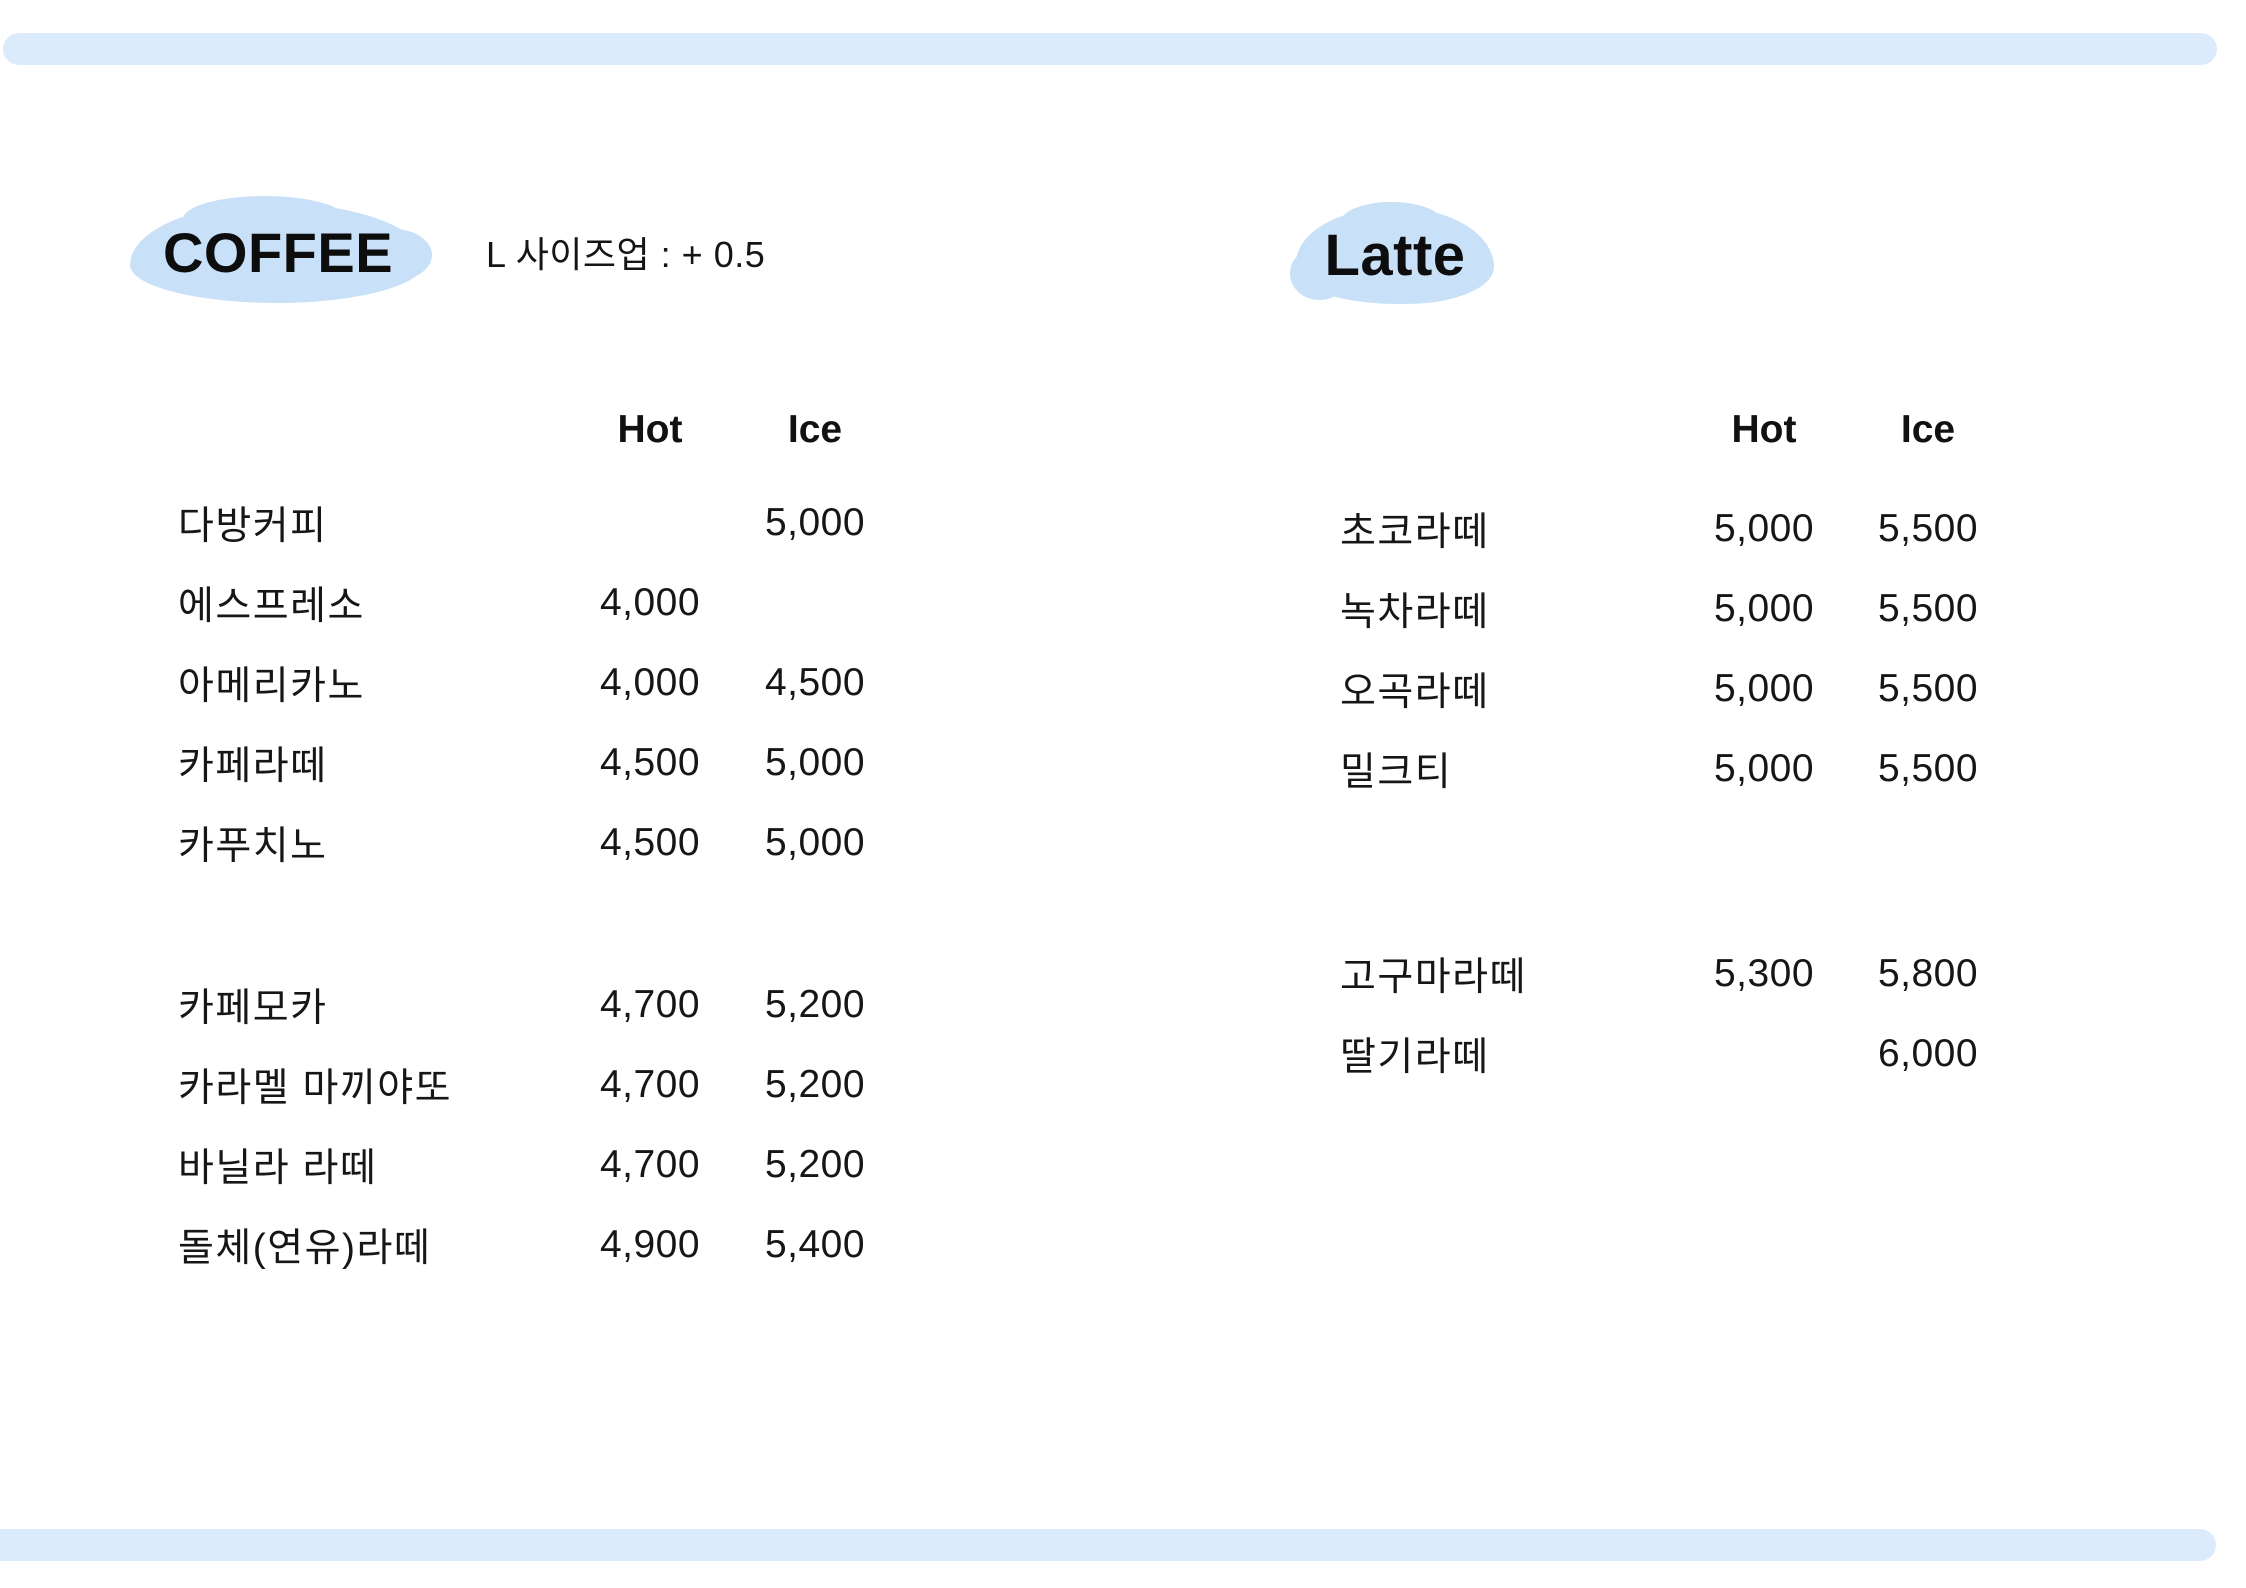 The width and height of the screenshot is (2246, 1588). Describe the element at coordinates (278, 1168) in the screenshot. I see `menu-item-name: 바닐라 라떼` at that location.